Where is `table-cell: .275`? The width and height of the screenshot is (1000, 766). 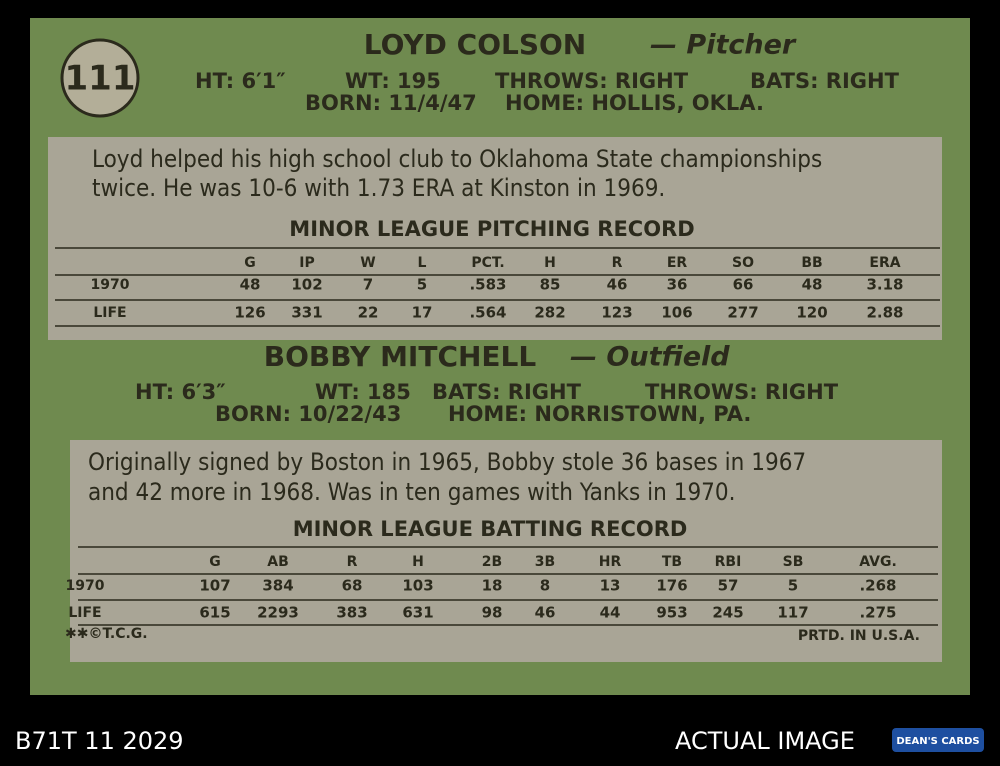 table-cell: .275 is located at coordinates (877, 613).